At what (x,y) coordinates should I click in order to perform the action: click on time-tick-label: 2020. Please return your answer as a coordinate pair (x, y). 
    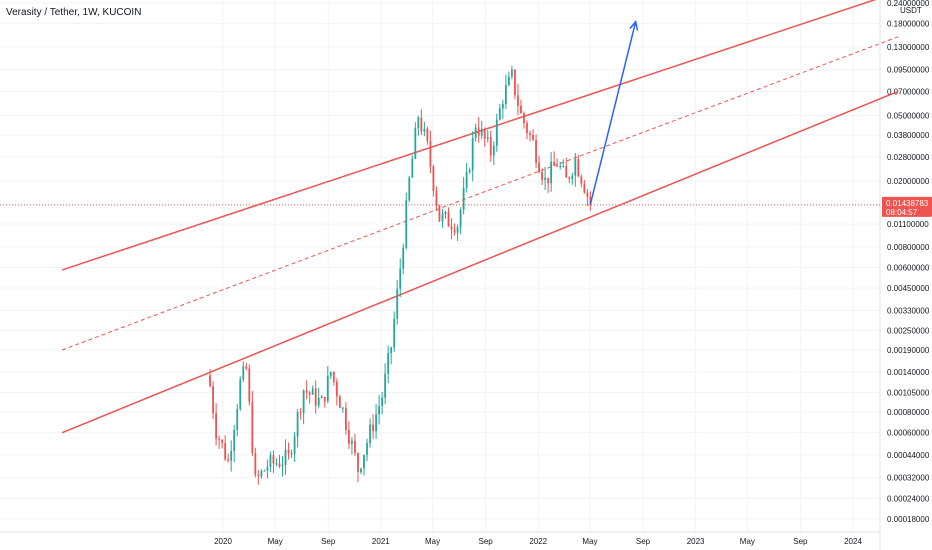
    Looking at the image, I should click on (223, 541).